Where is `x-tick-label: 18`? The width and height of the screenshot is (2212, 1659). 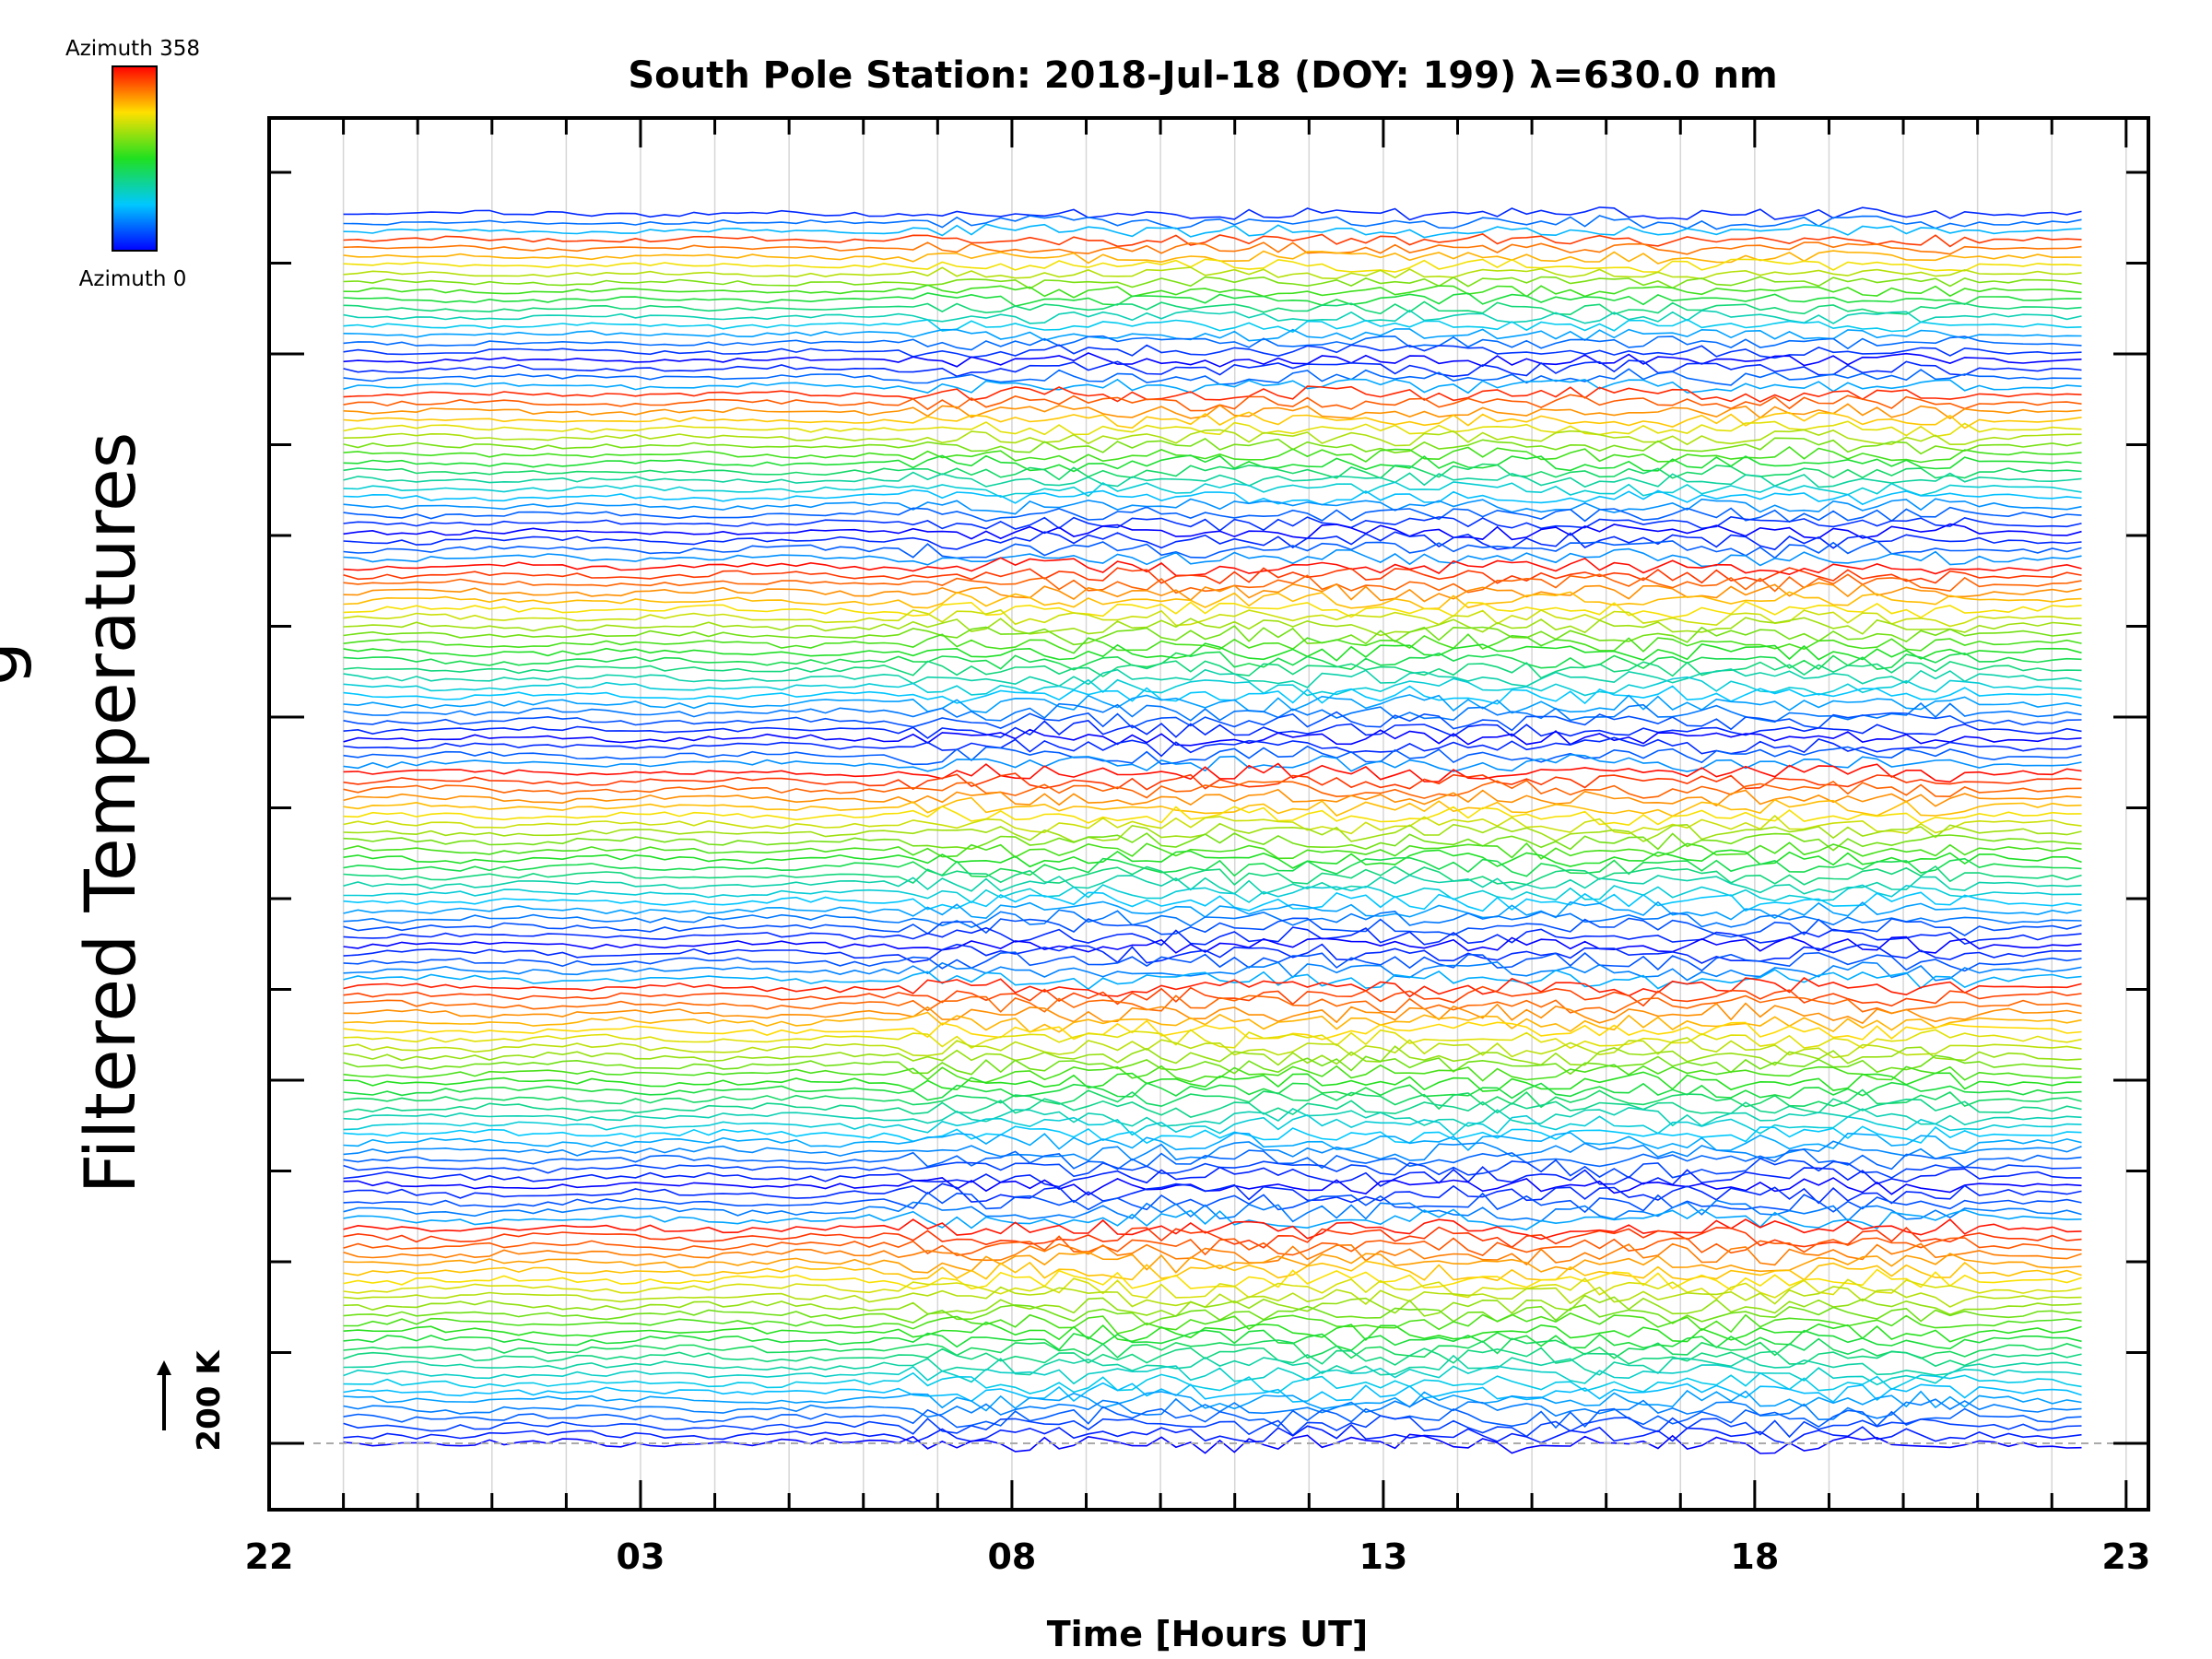
x-tick-label: 18 is located at coordinates (1754, 1556).